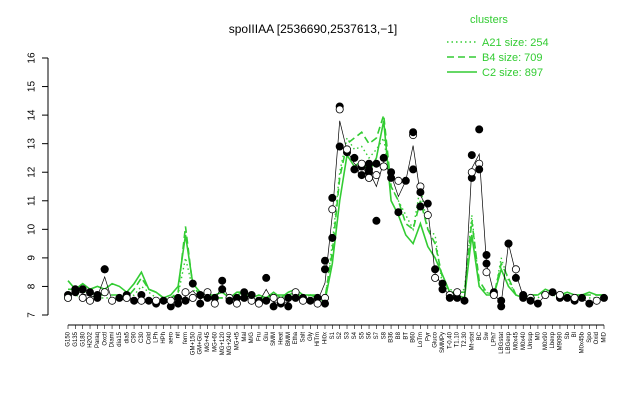  Describe the element at coordinates (311, 336) in the screenshot. I see `x-tick-label: Gly` at that location.